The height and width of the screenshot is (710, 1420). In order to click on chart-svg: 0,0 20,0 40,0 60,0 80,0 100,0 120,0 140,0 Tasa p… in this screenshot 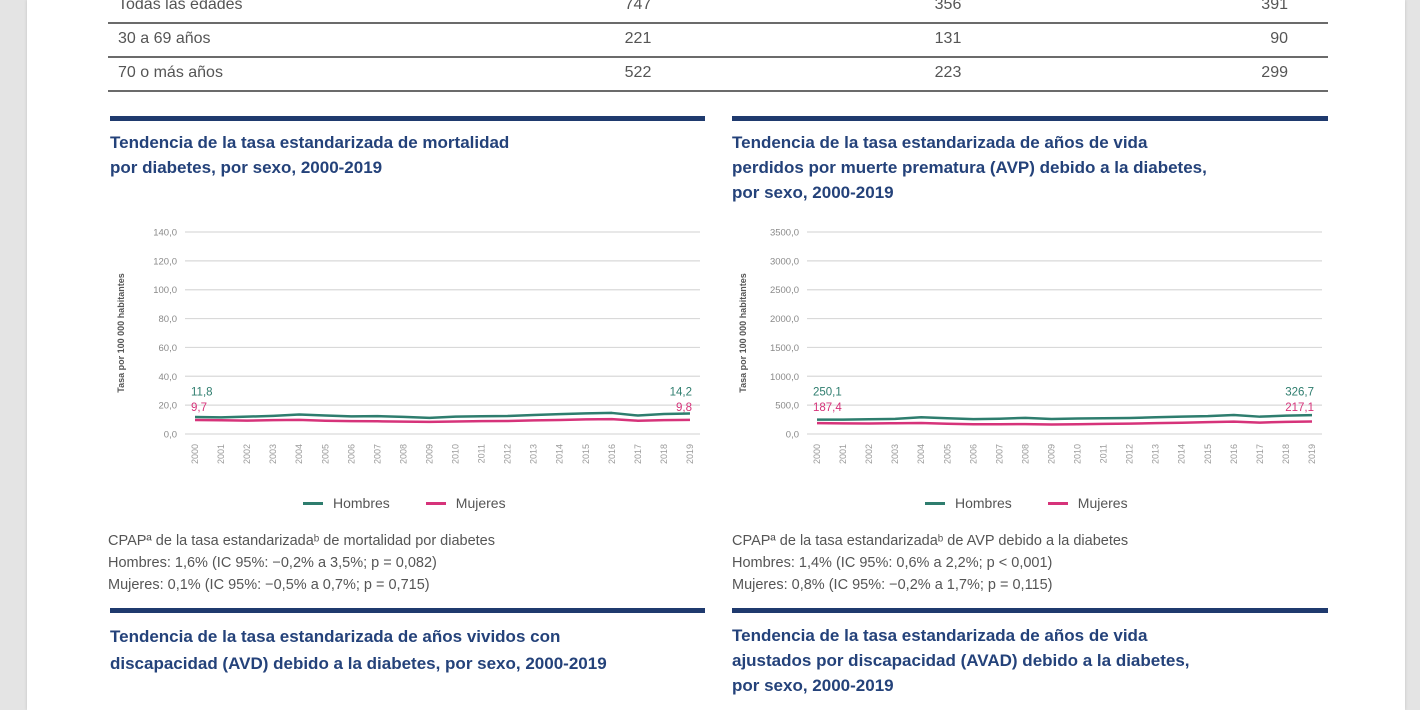, I will do `click(408, 346)`.